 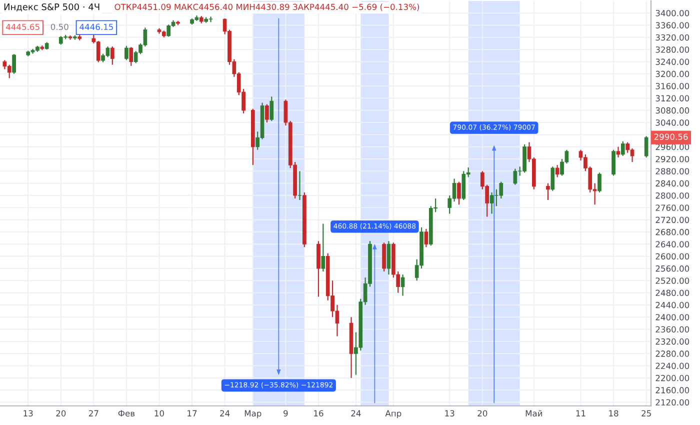 What do you see at coordinates (673, 49) in the screenshot?
I see `y-tick-label: 3280.00` at bounding box center [673, 49].